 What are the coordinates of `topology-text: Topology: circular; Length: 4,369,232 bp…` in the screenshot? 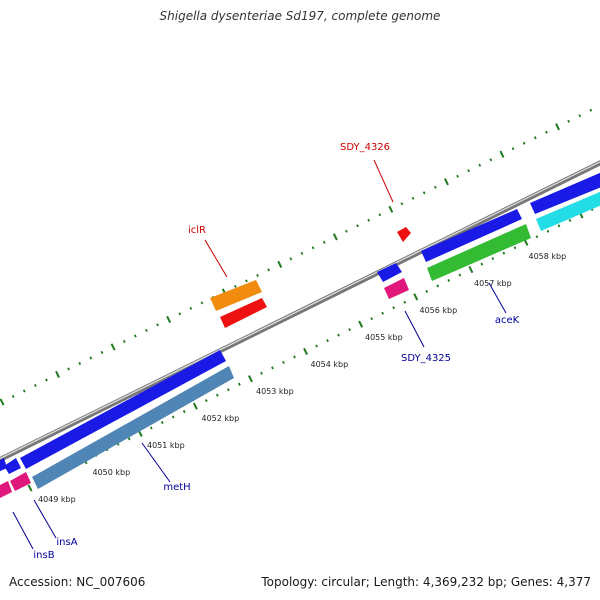 It's located at (426, 582).